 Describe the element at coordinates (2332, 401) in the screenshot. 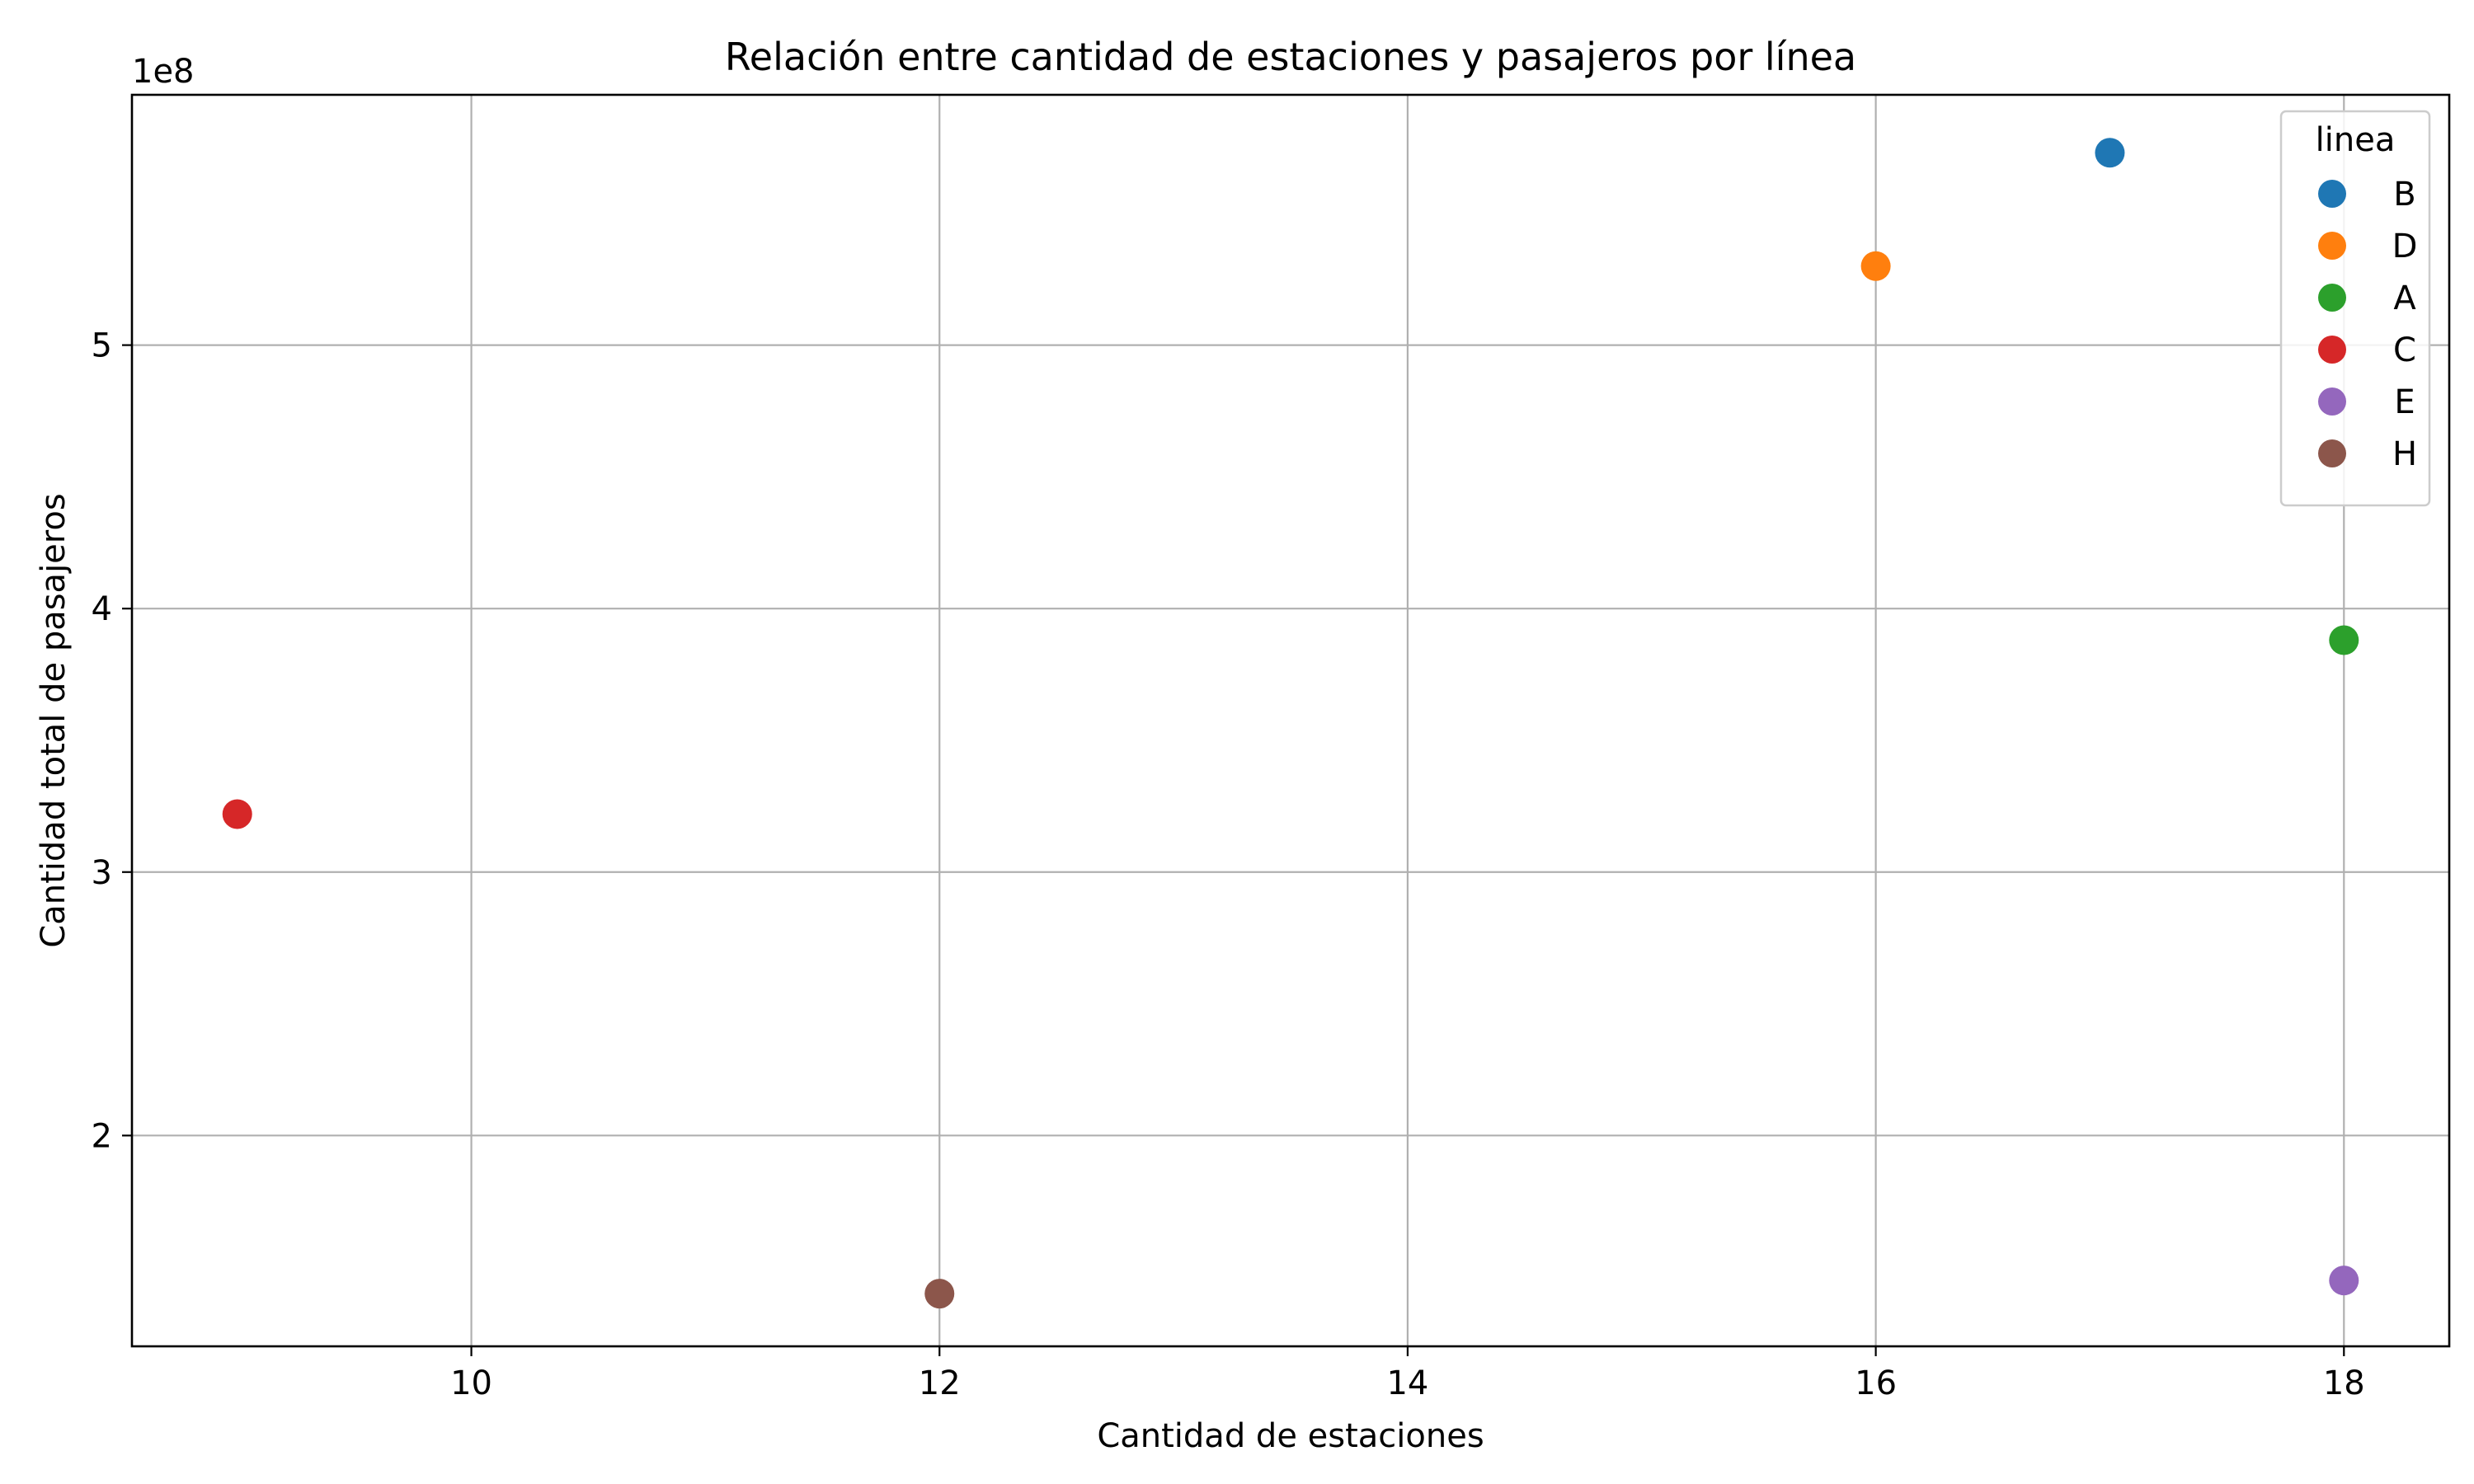

I see `legend-marker-e` at that location.